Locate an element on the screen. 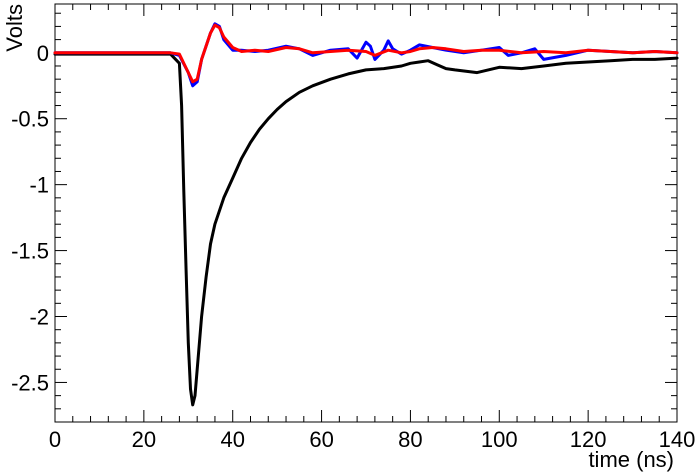 This screenshot has height=472, width=696. y-tick-label: -0.5 is located at coordinates (30, 119).